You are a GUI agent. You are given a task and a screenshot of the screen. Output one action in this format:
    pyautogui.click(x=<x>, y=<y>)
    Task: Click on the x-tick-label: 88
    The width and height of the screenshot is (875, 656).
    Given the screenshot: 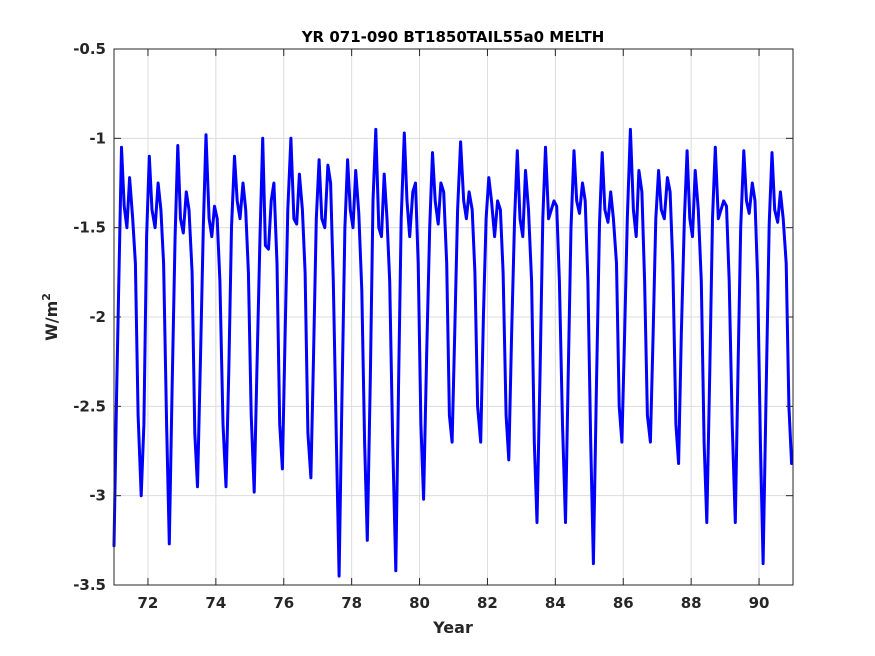 What is the action you would take?
    pyautogui.click(x=691, y=603)
    